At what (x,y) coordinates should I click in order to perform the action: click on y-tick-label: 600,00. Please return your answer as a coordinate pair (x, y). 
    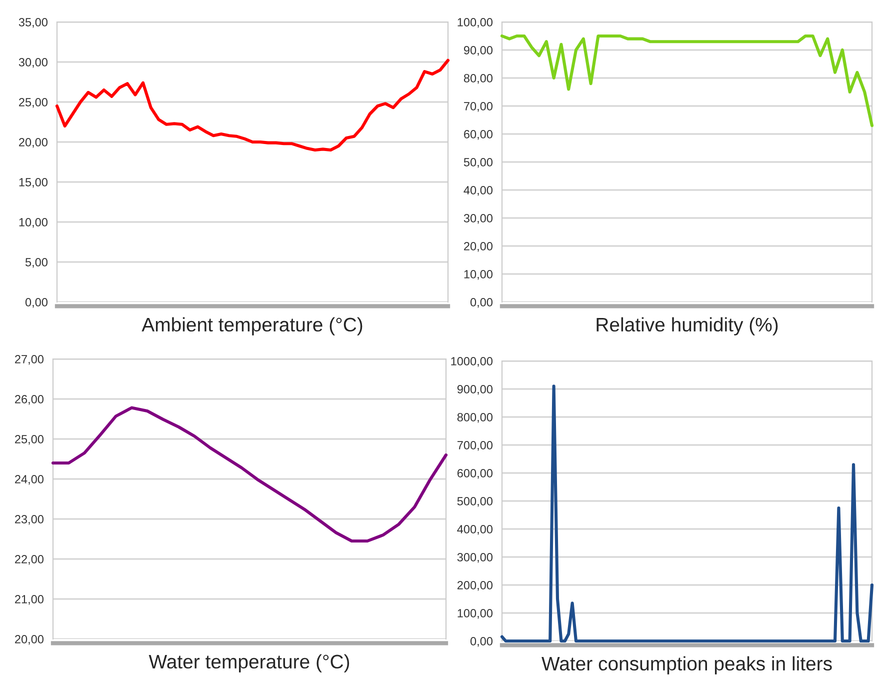
    Looking at the image, I should click on (475, 474).